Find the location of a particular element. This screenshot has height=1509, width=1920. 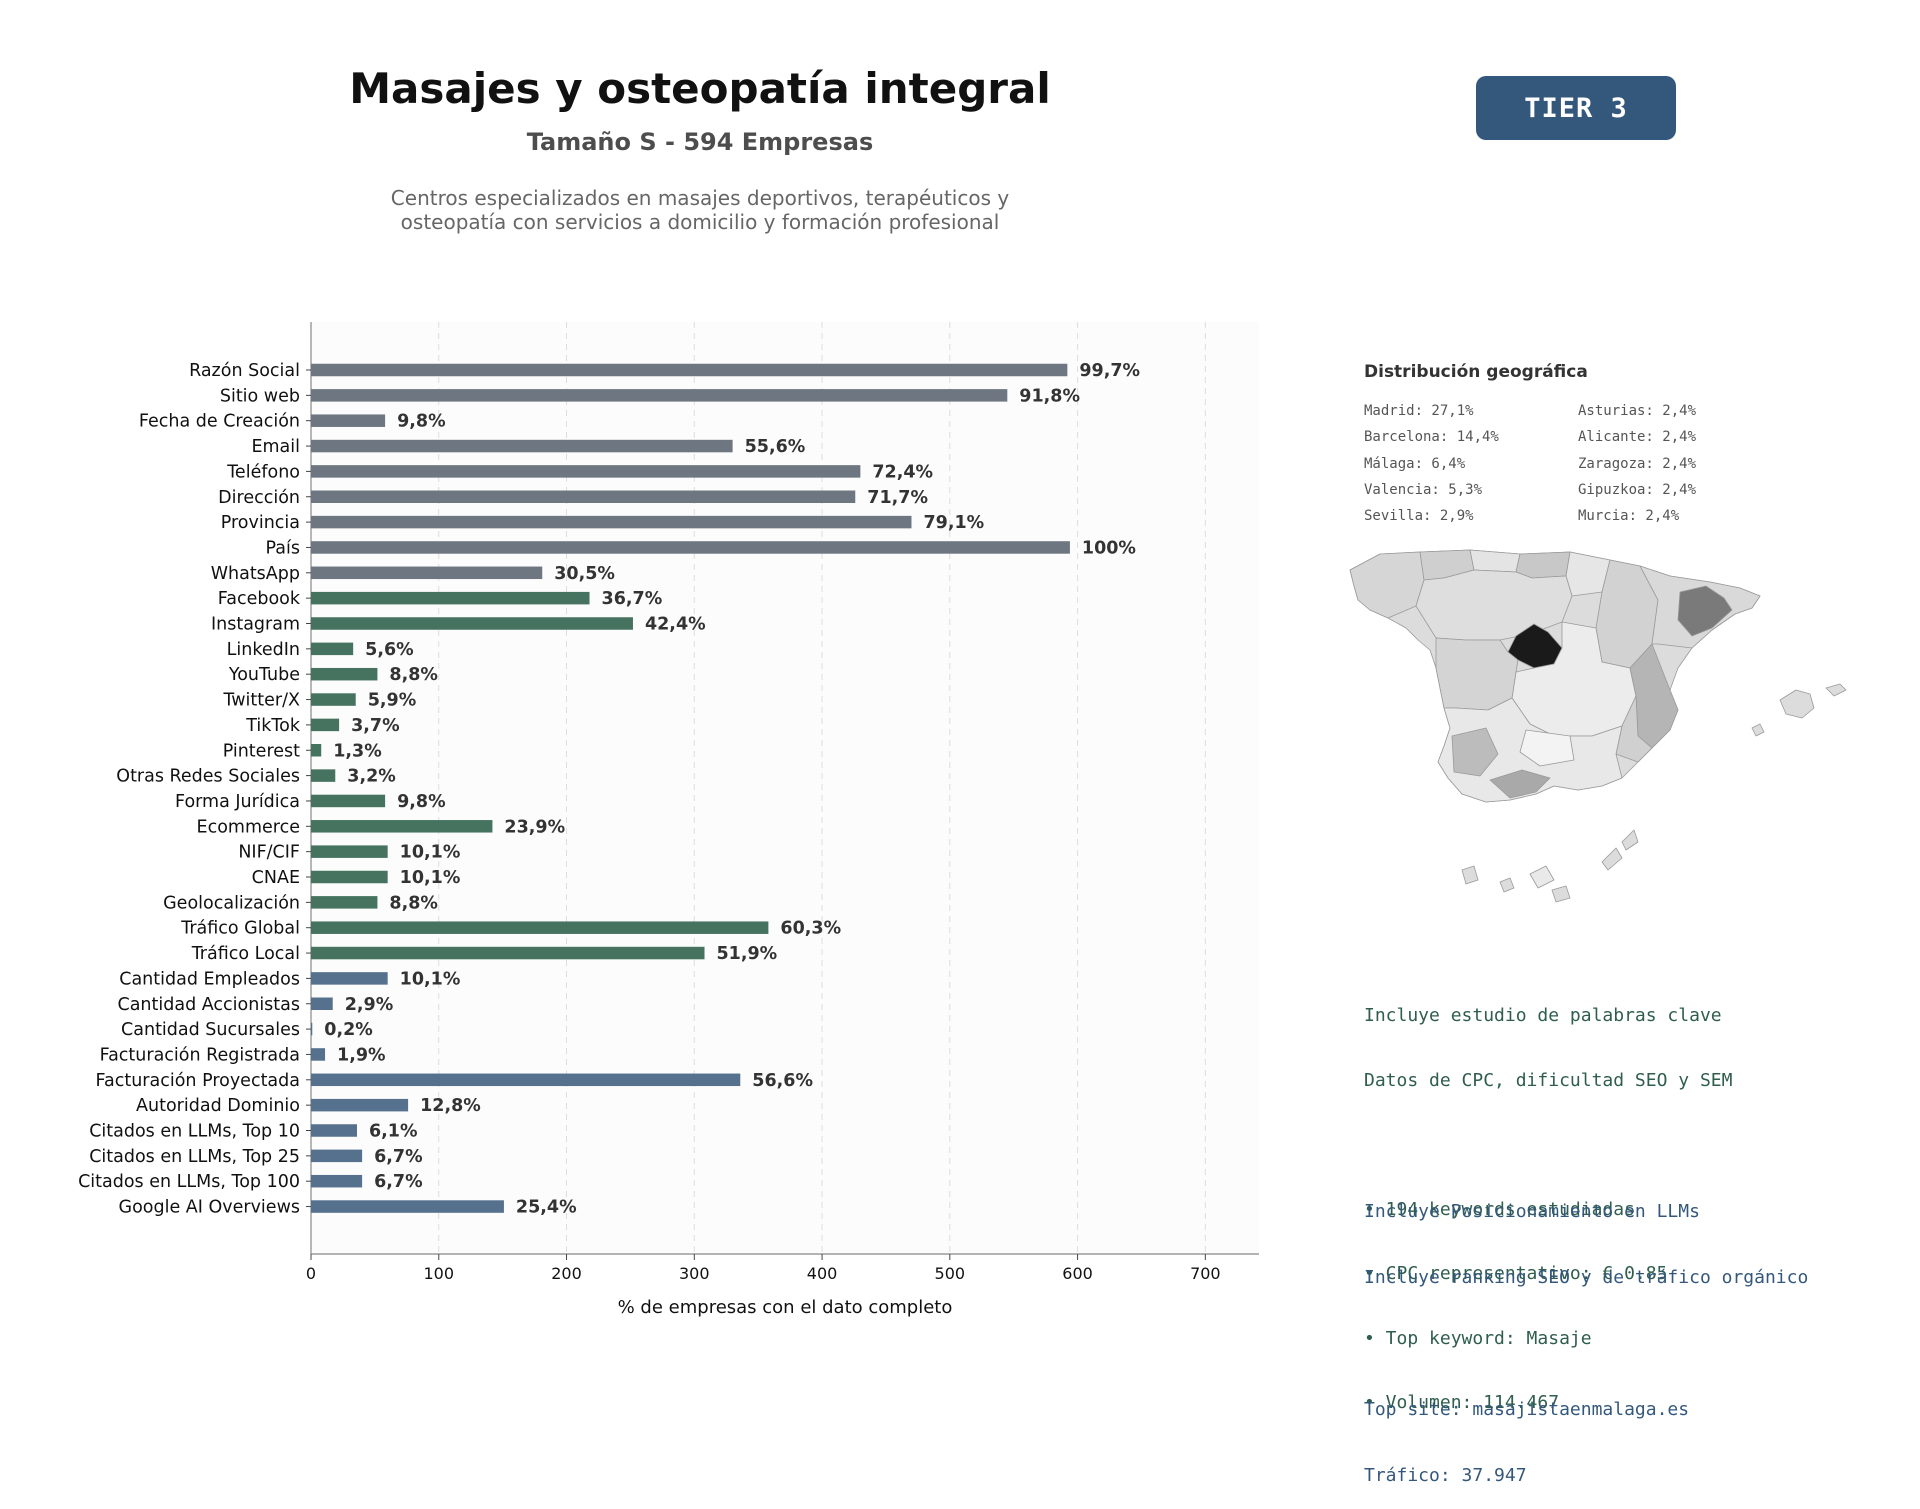

category-label: Facturación Proyectada is located at coordinates (198, 1081).